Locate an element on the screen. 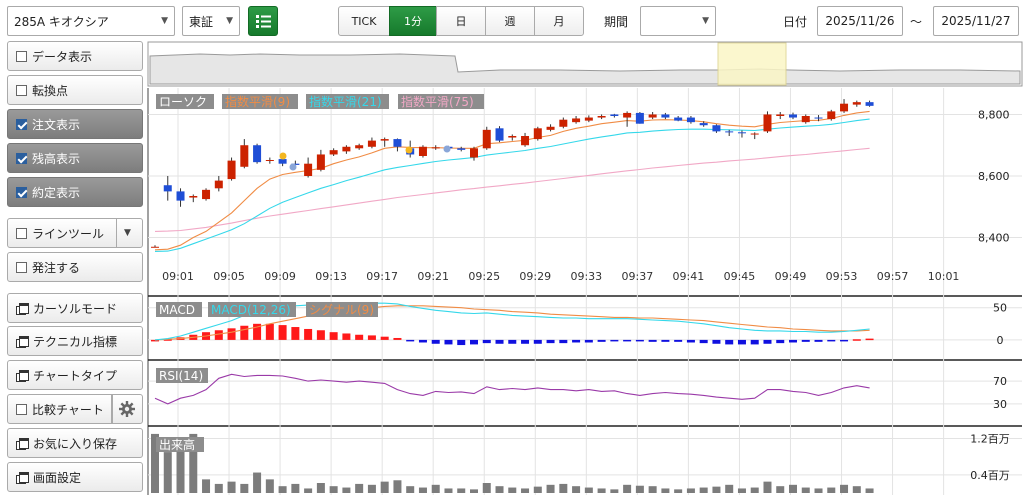 The width and height of the screenshot is (1024, 499). tab-tick: TICK is located at coordinates (364, 21).